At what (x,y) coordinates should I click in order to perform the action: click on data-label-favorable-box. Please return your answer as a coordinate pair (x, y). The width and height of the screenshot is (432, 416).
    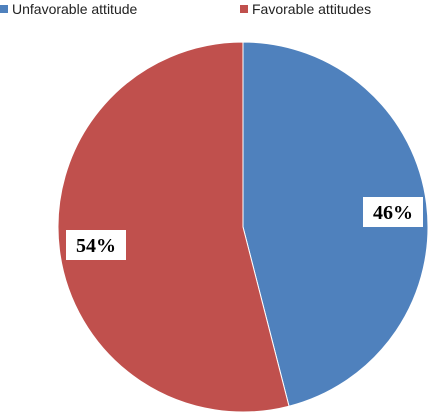
    Looking at the image, I should click on (96, 245).